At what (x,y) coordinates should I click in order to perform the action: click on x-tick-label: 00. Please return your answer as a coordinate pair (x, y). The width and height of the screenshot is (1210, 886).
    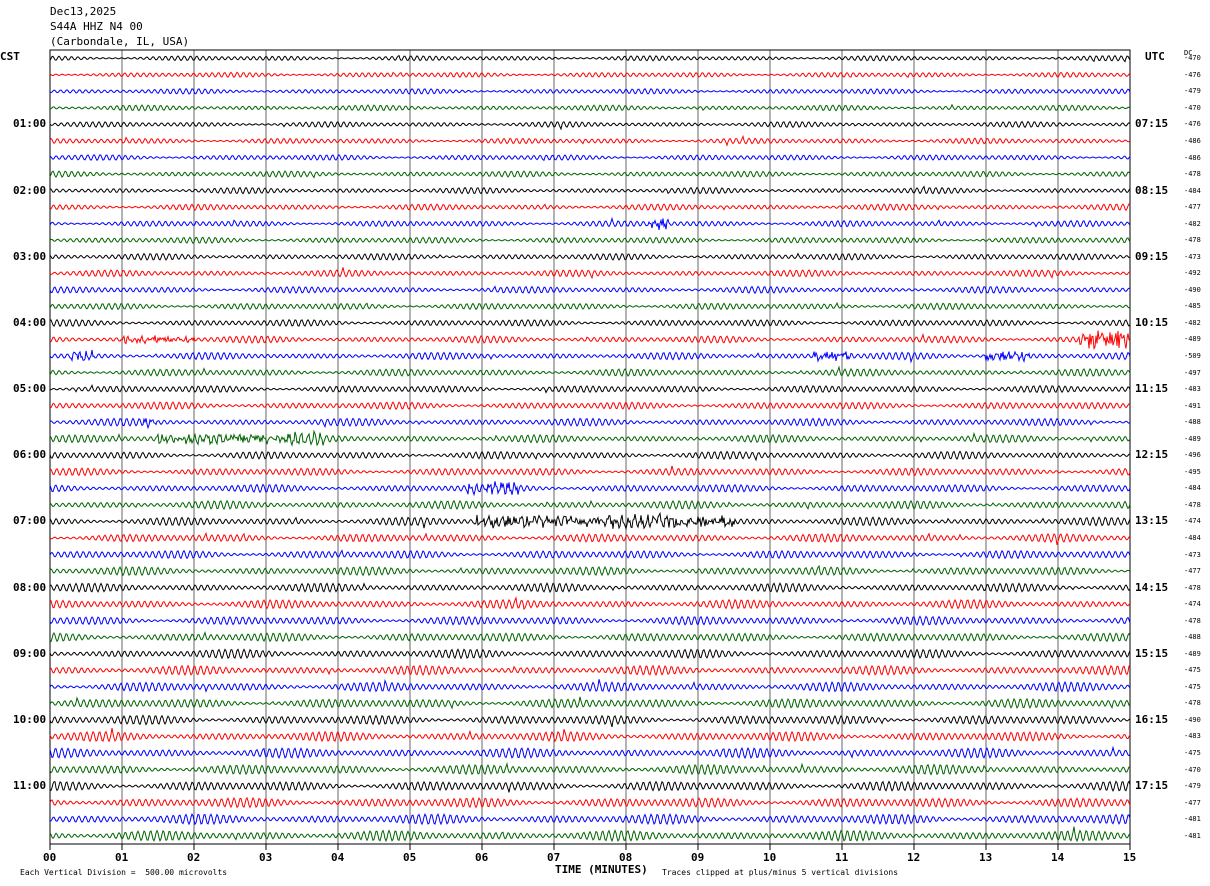
    Looking at the image, I should click on (50, 857).